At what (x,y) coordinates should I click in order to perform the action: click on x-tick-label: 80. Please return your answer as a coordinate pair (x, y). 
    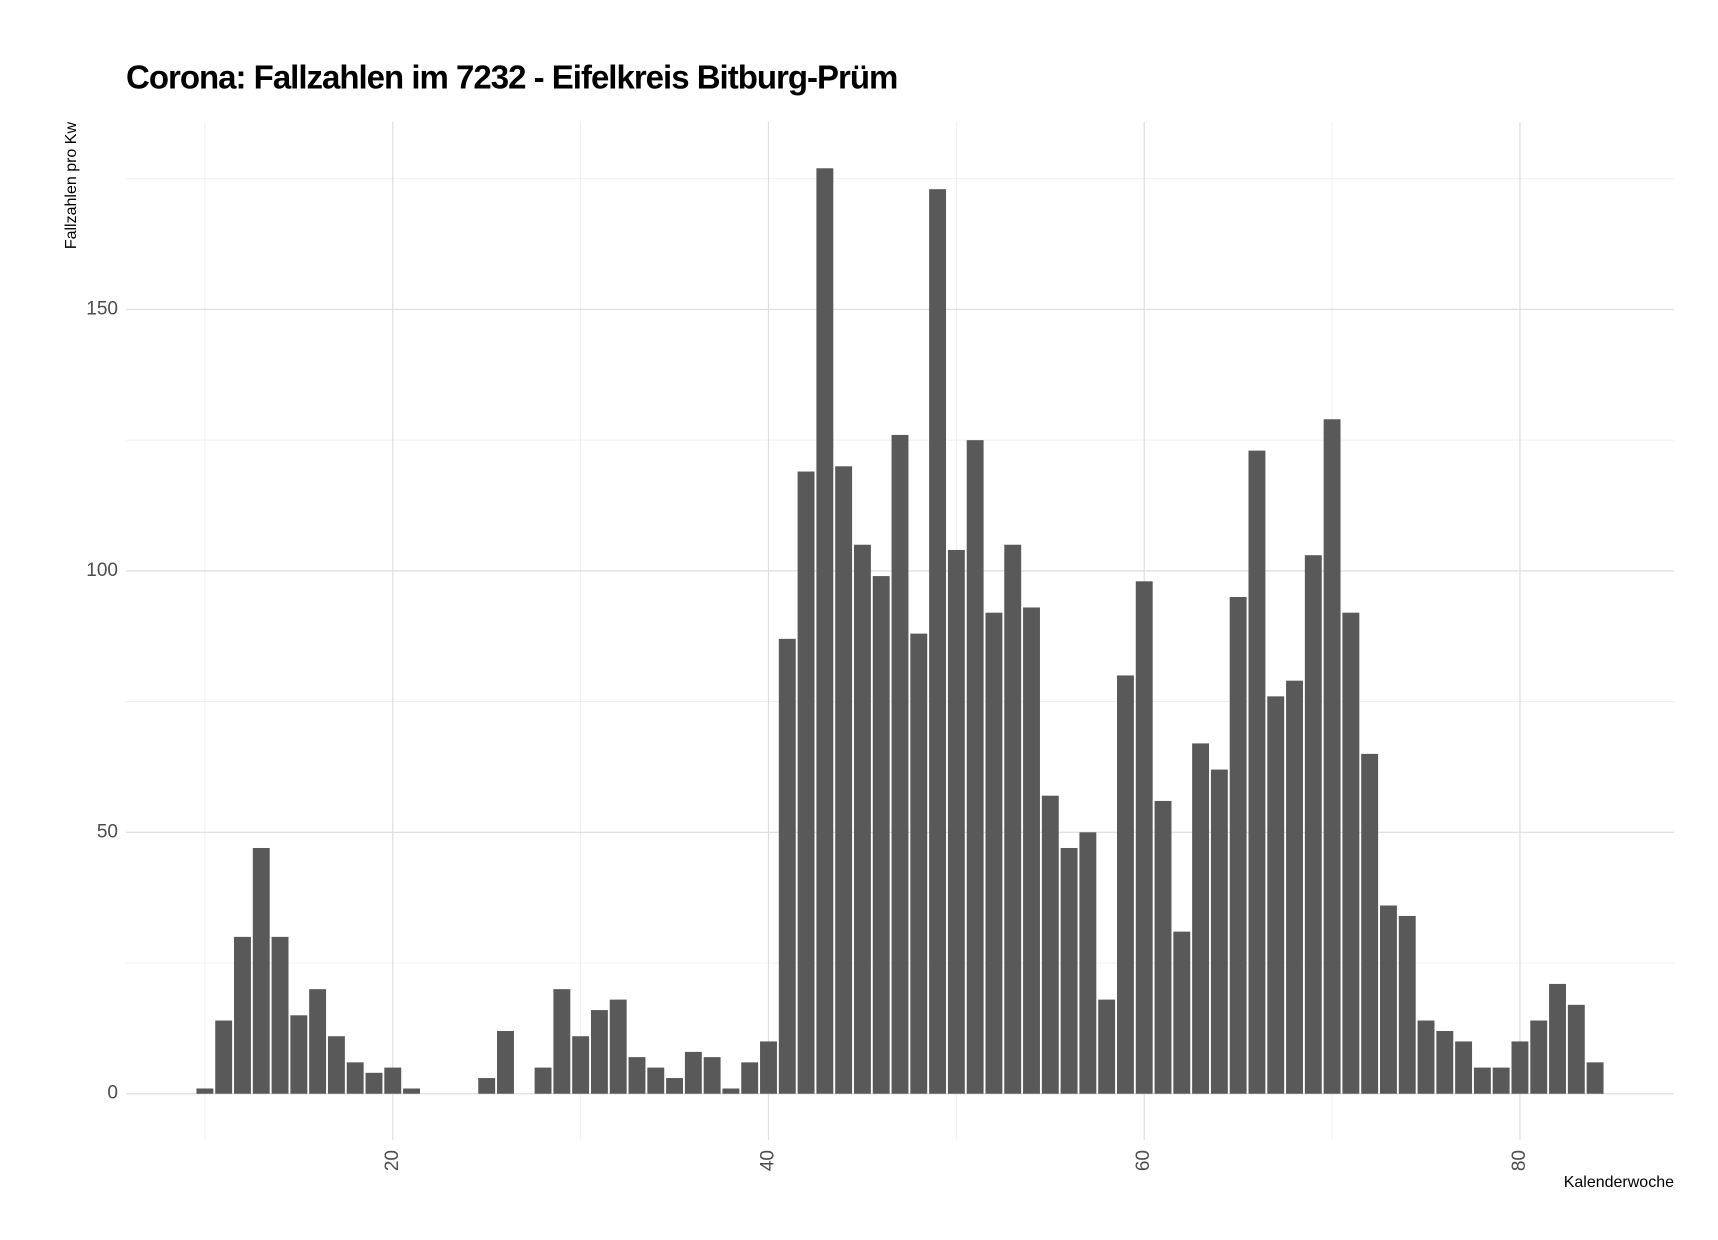
    Looking at the image, I should click on (1519, 1160).